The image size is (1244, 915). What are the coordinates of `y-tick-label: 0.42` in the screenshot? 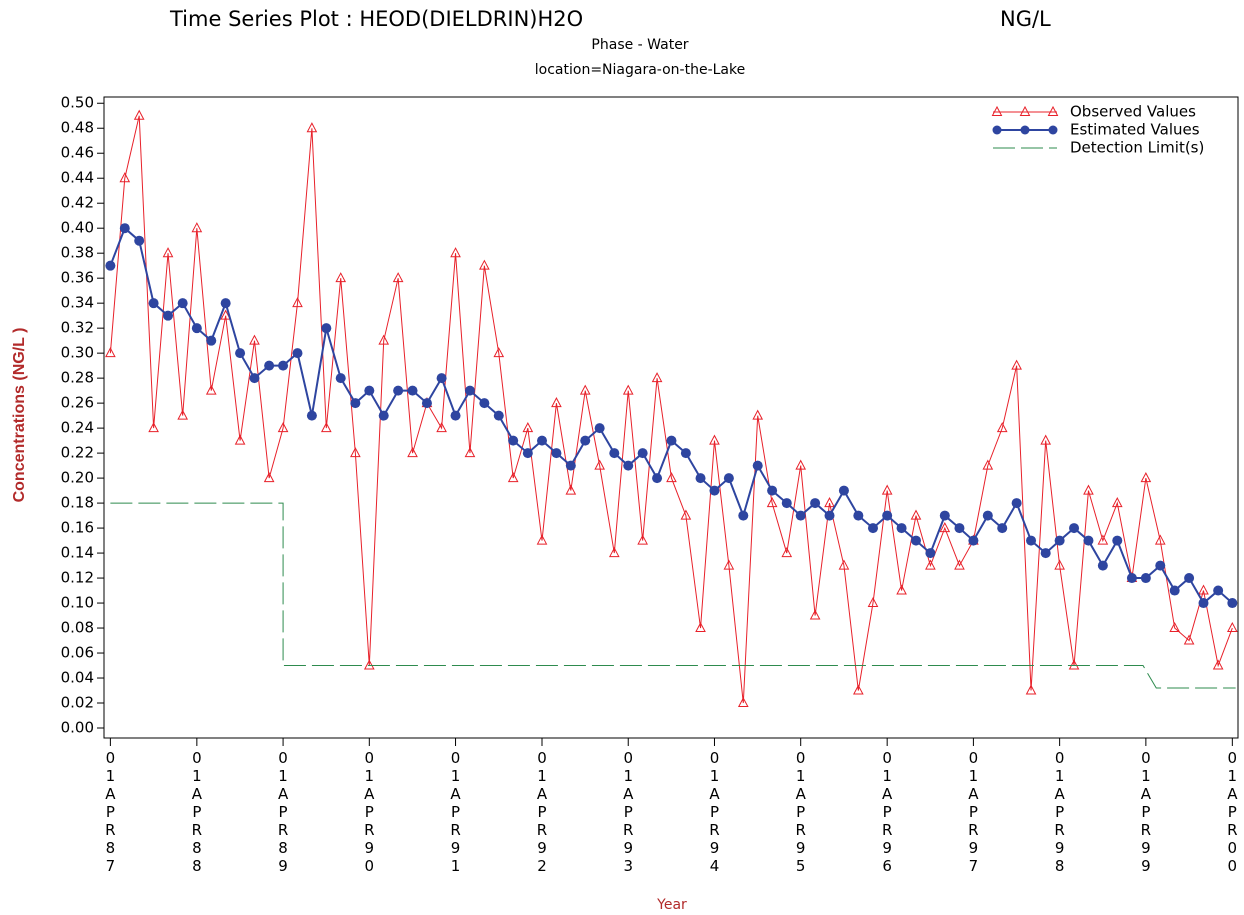 It's located at (77, 203).